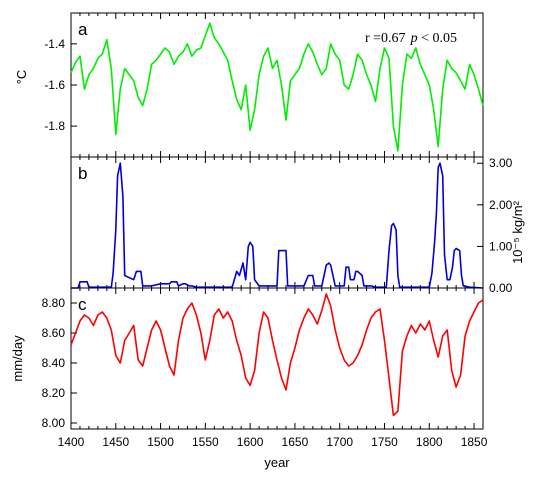 The width and height of the screenshot is (550, 481). What do you see at coordinates (115, 442) in the screenshot?
I see `x-tick-label: 1450` at bounding box center [115, 442].